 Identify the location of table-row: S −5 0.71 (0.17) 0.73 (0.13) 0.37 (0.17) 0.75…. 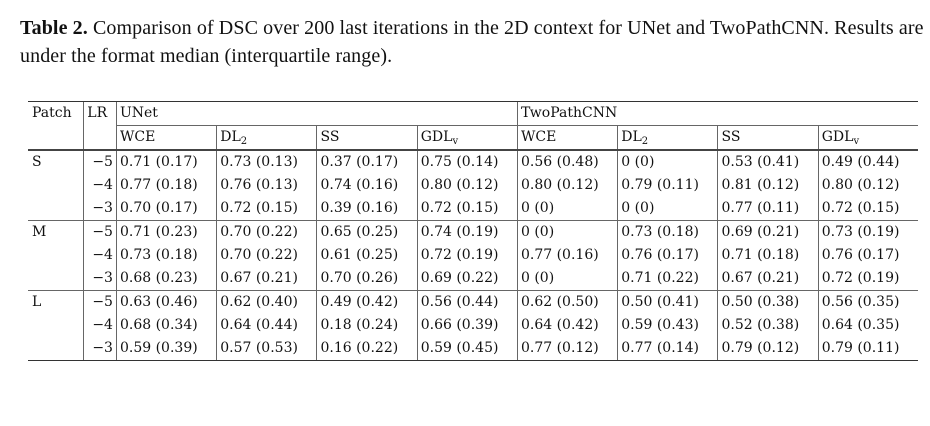
(473, 161).